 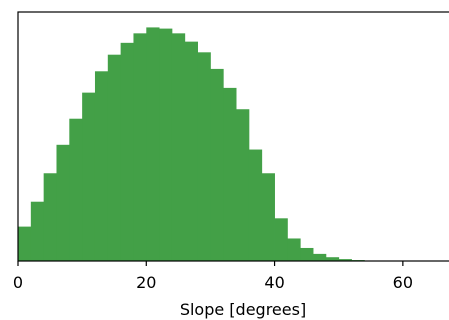 I want to click on x-axis-ticks: 0 20 40 60, so click(x=213, y=276).